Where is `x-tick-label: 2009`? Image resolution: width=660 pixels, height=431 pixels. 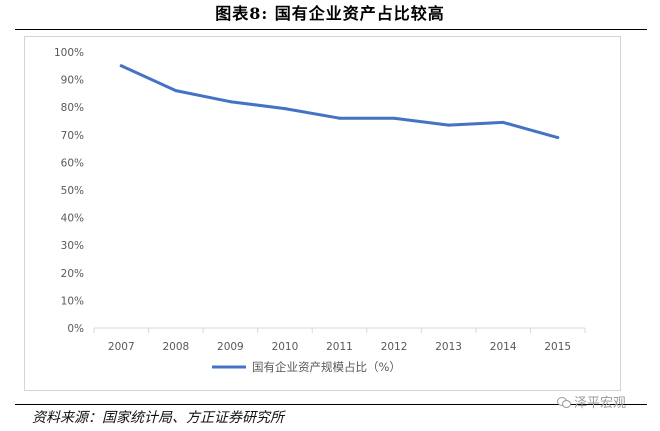 x-tick-label: 2009 is located at coordinates (230, 347).